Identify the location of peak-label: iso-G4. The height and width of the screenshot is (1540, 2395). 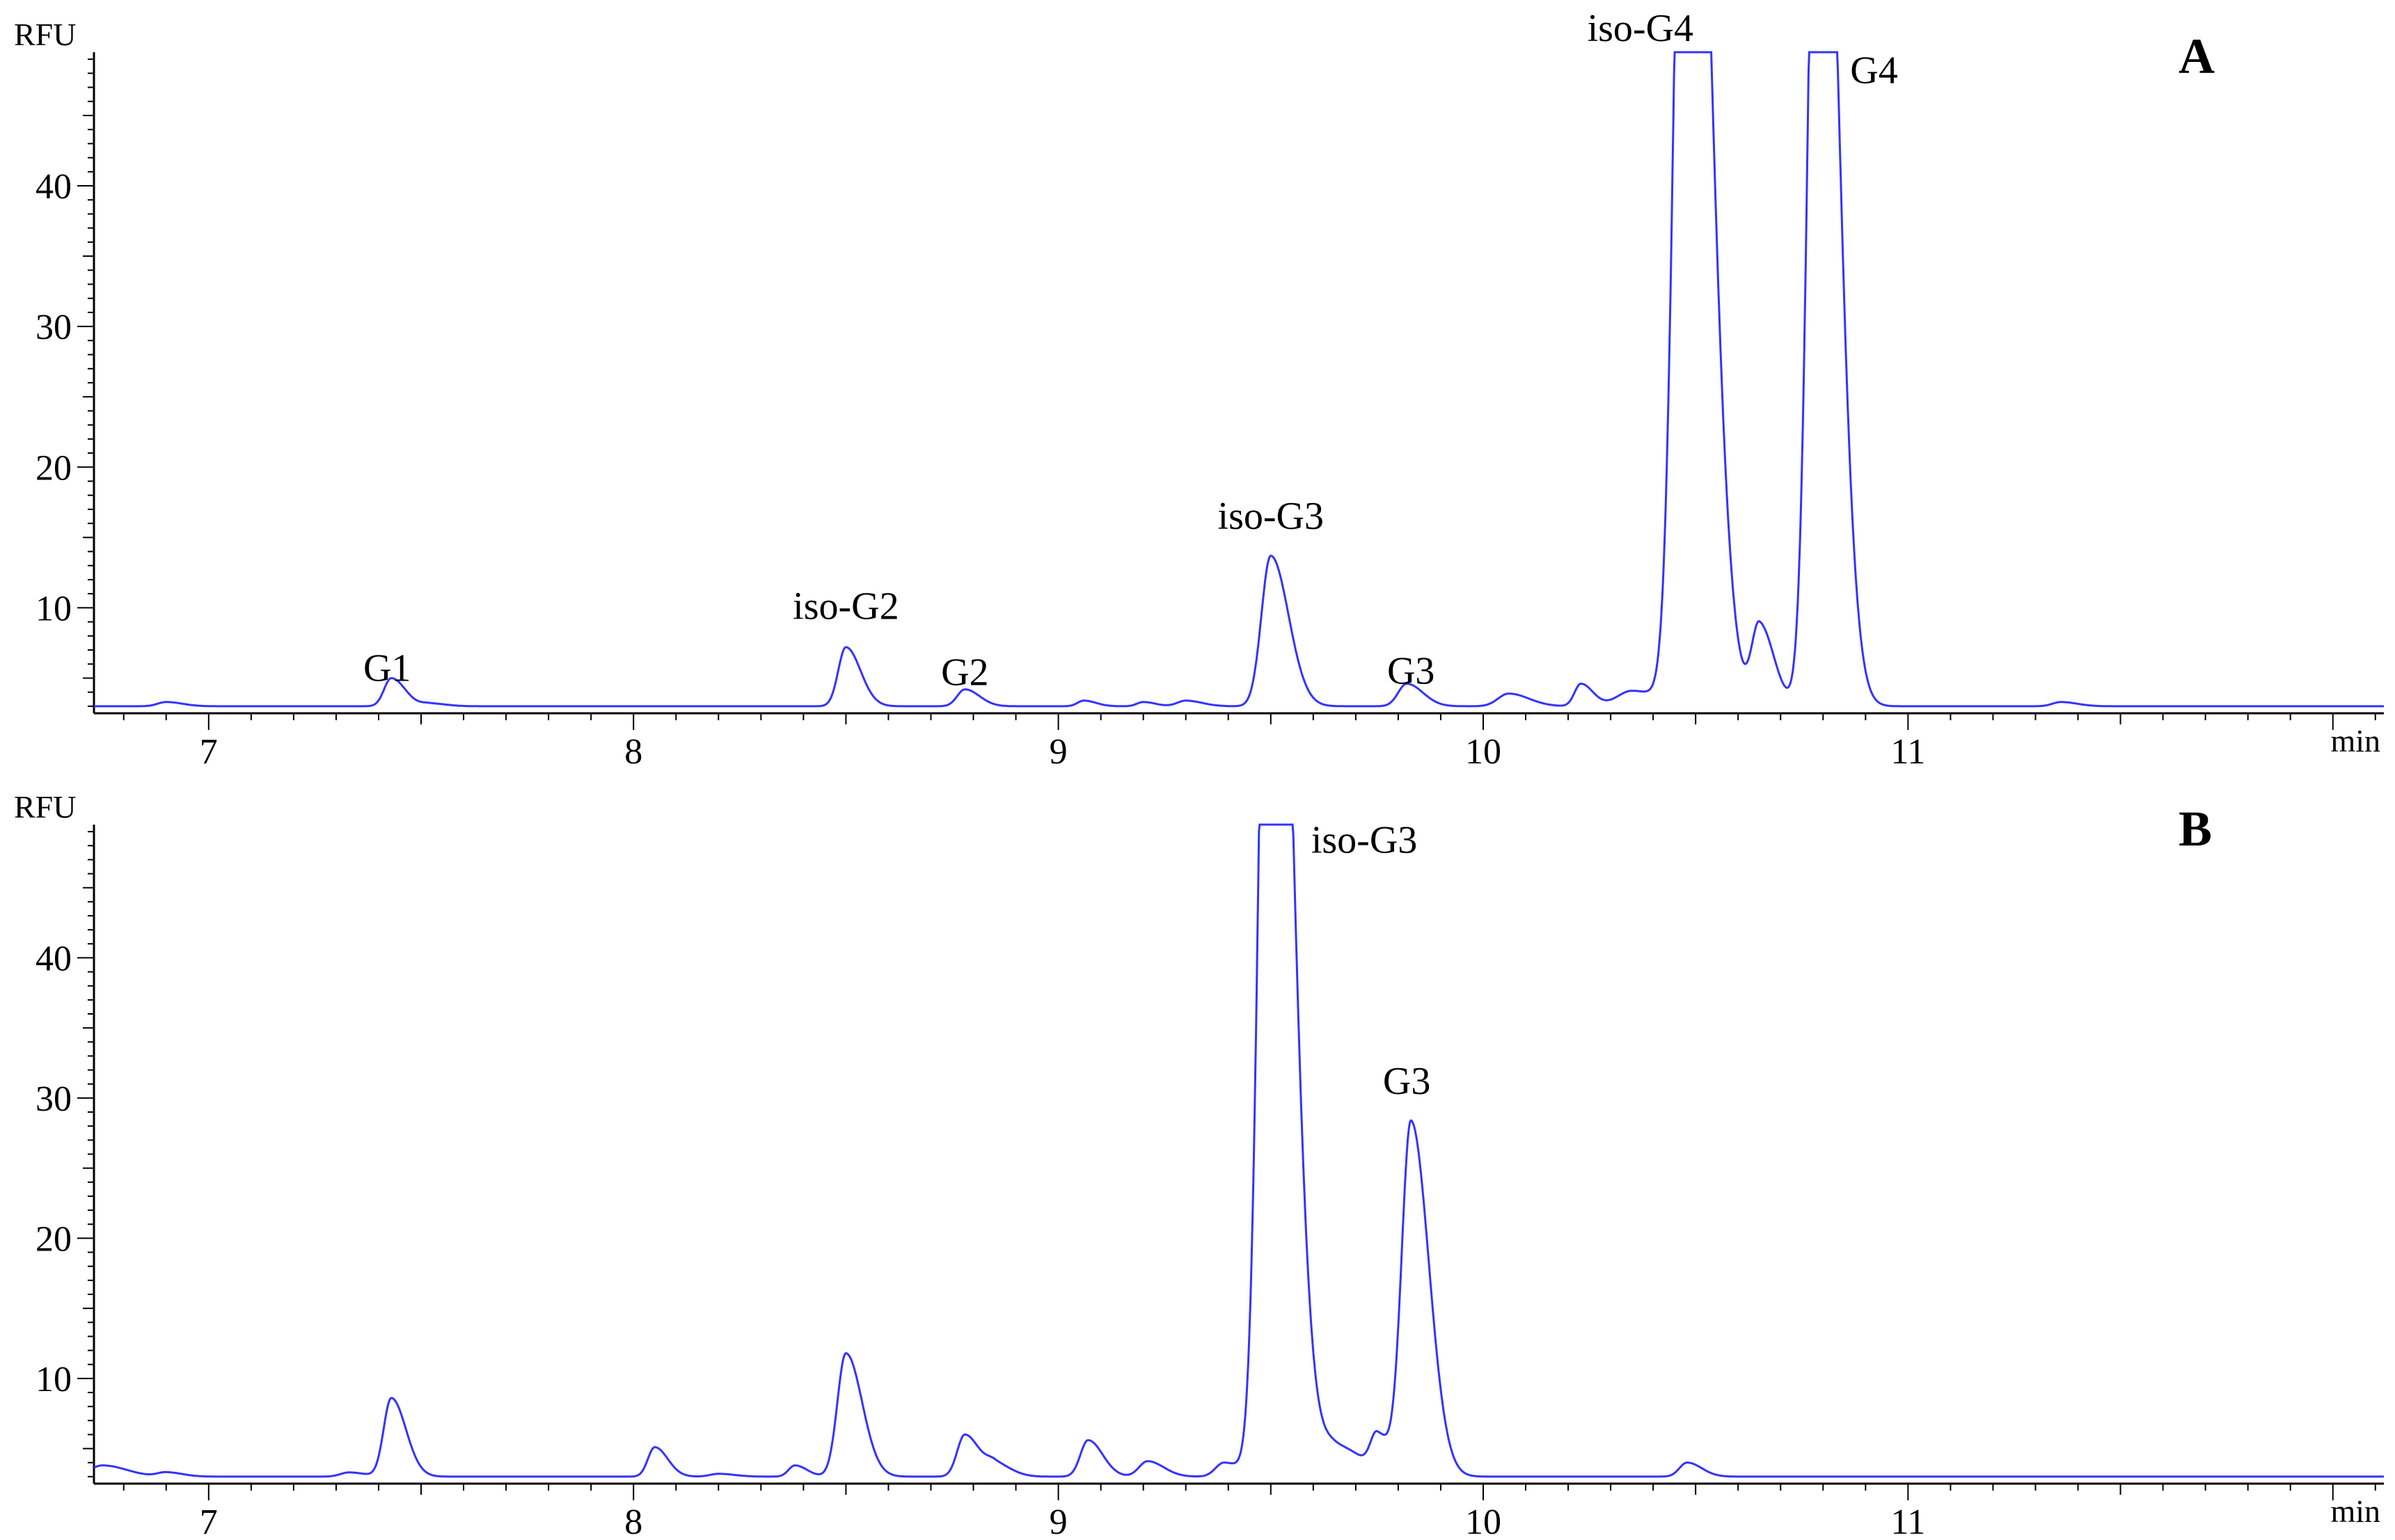
(1640, 29).